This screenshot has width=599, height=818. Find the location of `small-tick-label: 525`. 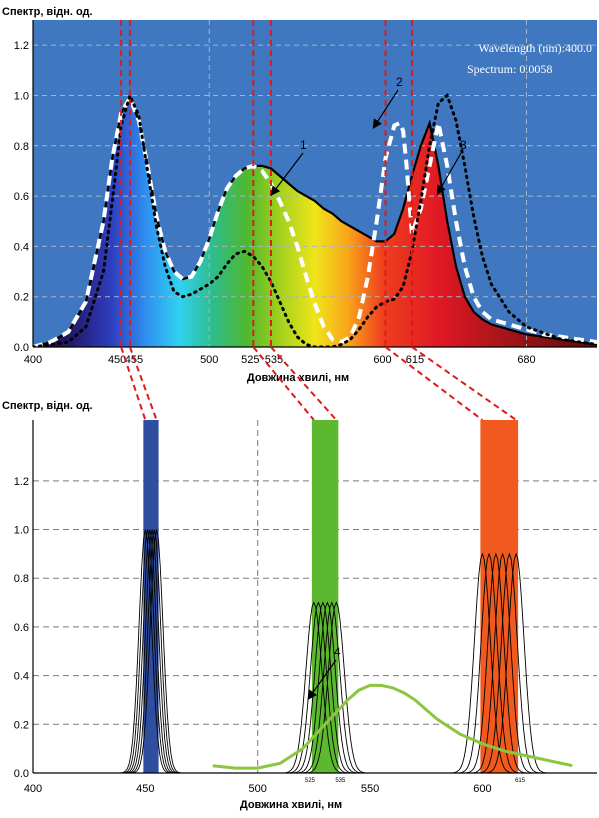

small-tick-label: 525 is located at coordinates (310, 781).